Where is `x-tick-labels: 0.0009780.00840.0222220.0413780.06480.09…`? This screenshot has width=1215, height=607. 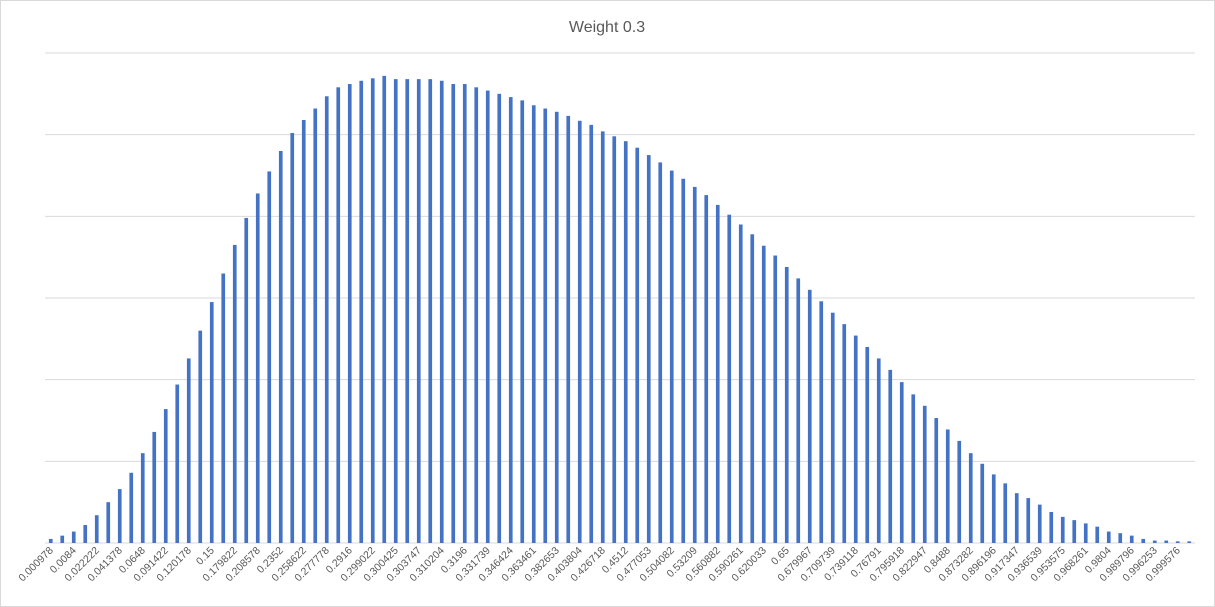 x-tick-labels: 0.0009780.00840.0222220.0413780.06480.09… is located at coordinates (599, 565).